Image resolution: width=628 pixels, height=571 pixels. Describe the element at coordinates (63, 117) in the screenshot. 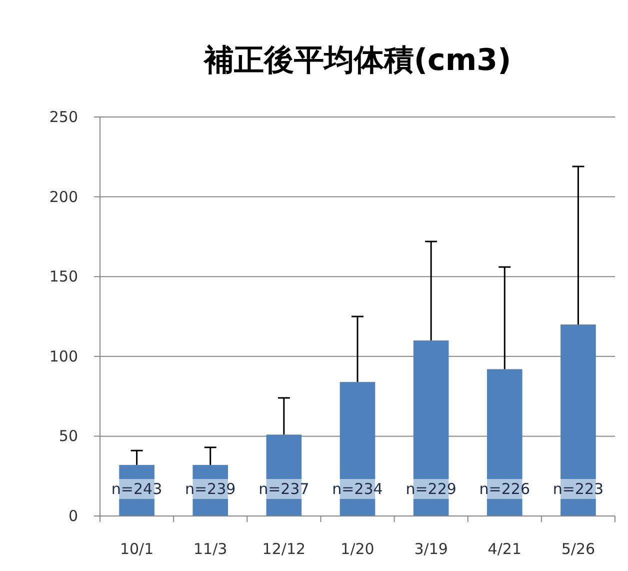

I see `y-tick-label: 250` at that location.